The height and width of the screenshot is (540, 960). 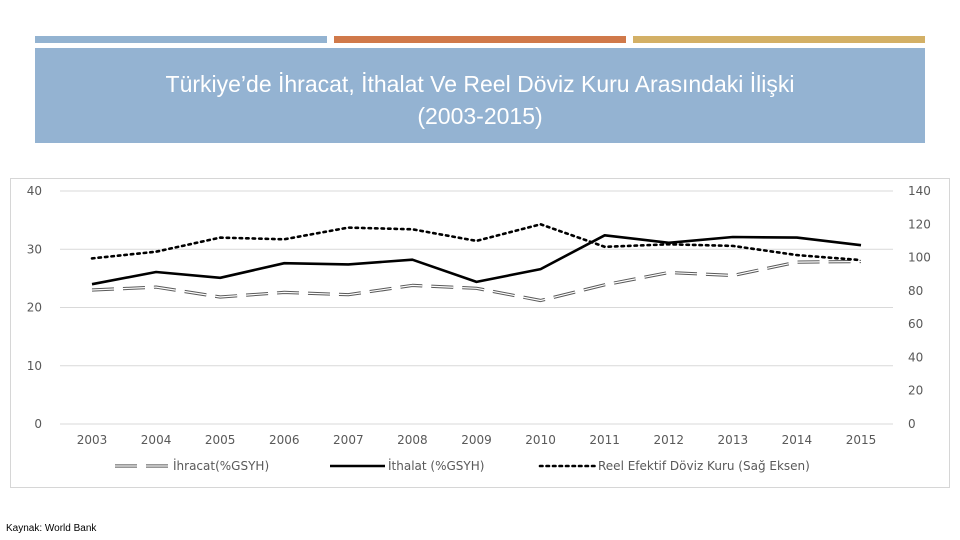 I want to click on x-tick-label: 2015, so click(x=861, y=440).